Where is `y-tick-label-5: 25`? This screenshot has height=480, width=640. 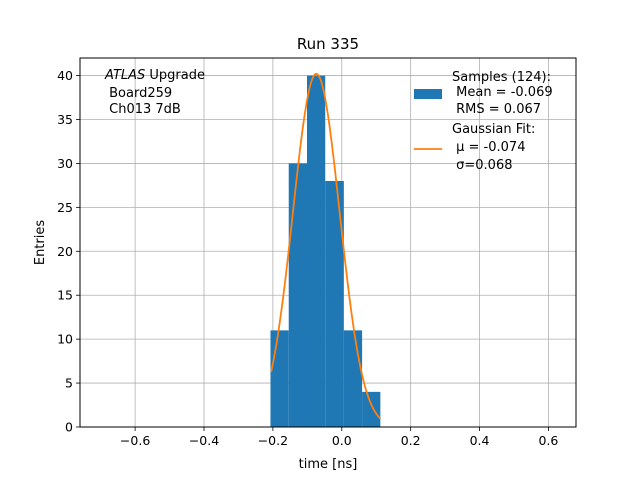 y-tick-label-5: 25 is located at coordinates (65, 207).